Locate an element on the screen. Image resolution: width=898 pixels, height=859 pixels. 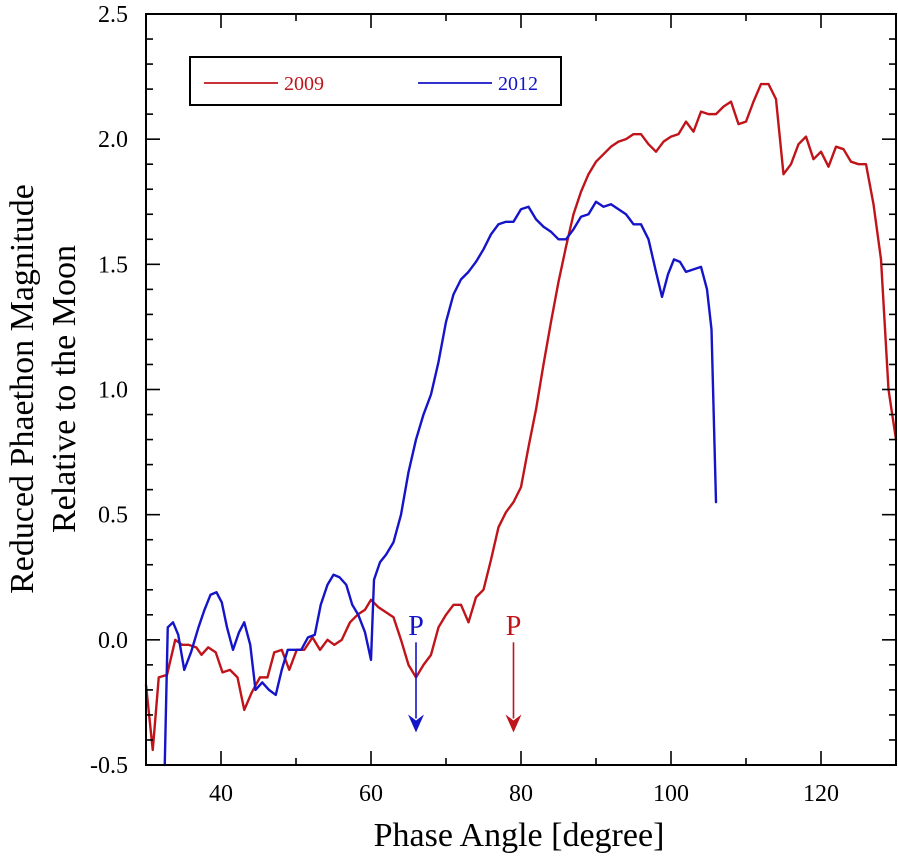
x-tick-label: 60 is located at coordinates (371, 794).